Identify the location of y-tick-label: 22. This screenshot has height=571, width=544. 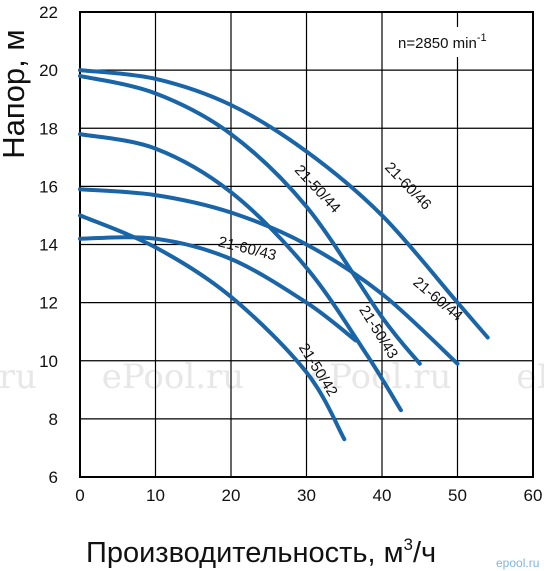
(48, 12).